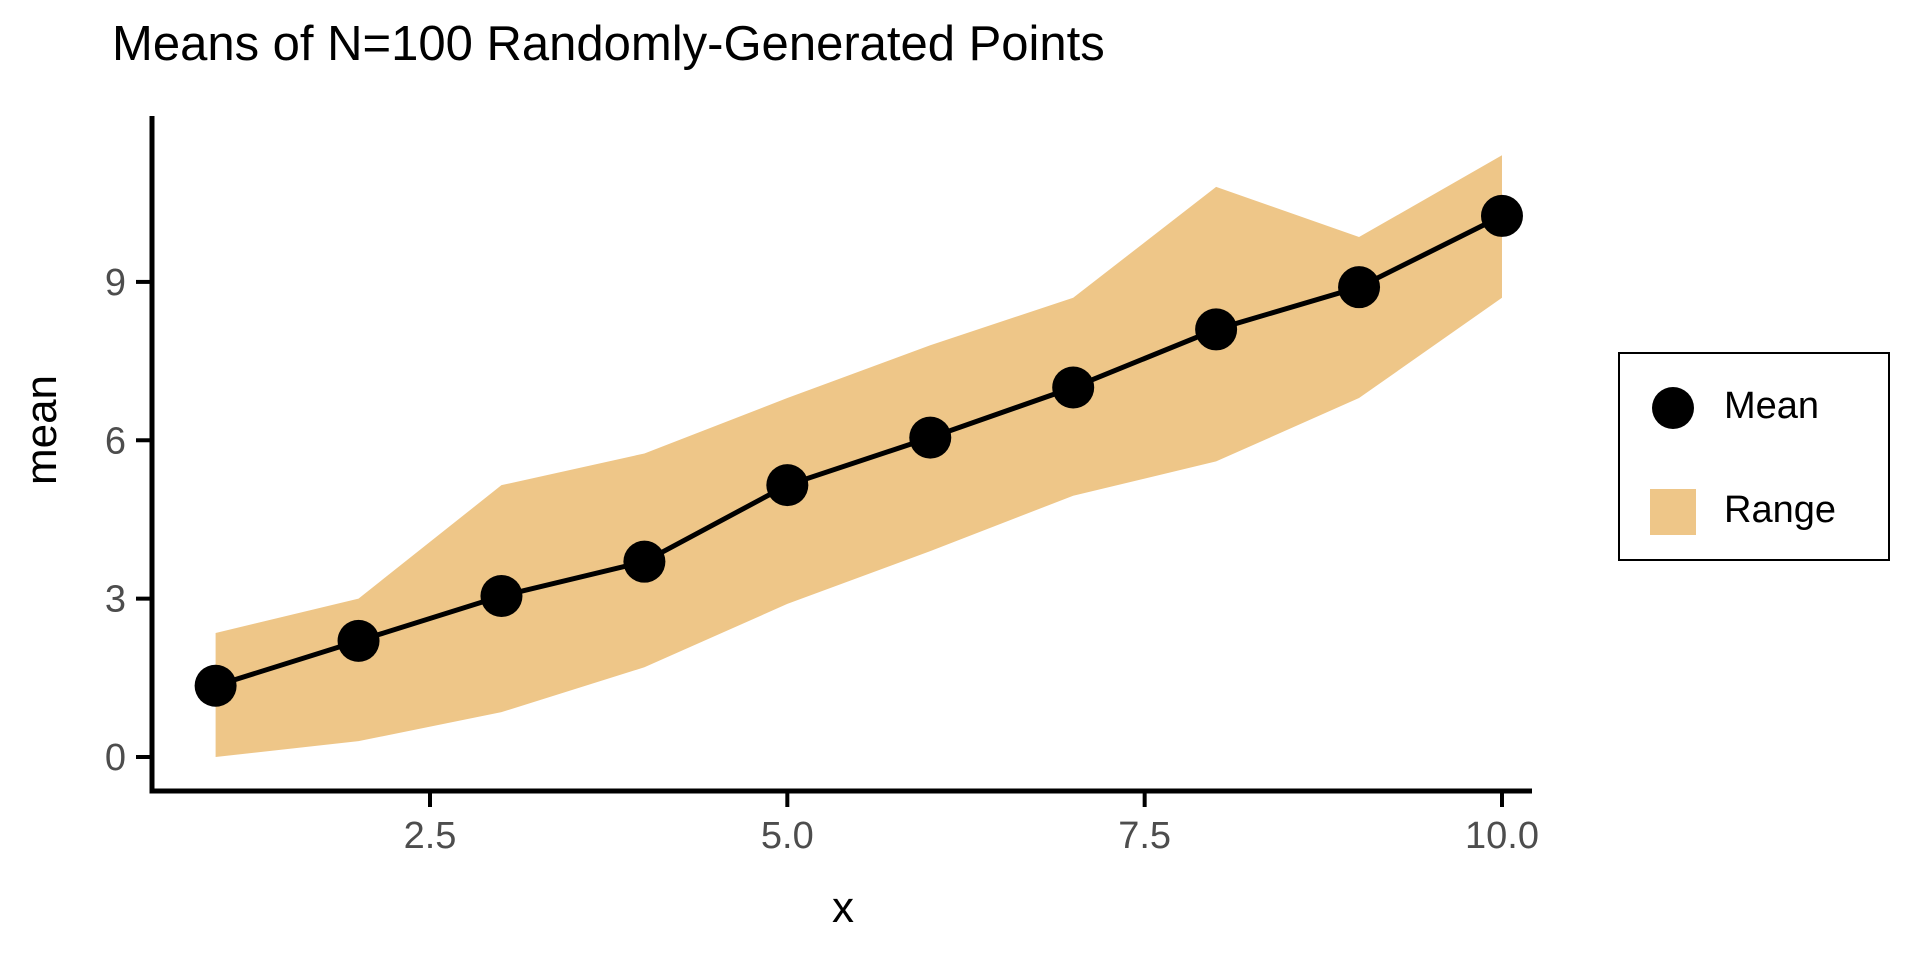 Image resolution: width=1920 pixels, height=960 pixels. I want to click on legend-label-range: Range, so click(1780, 509).